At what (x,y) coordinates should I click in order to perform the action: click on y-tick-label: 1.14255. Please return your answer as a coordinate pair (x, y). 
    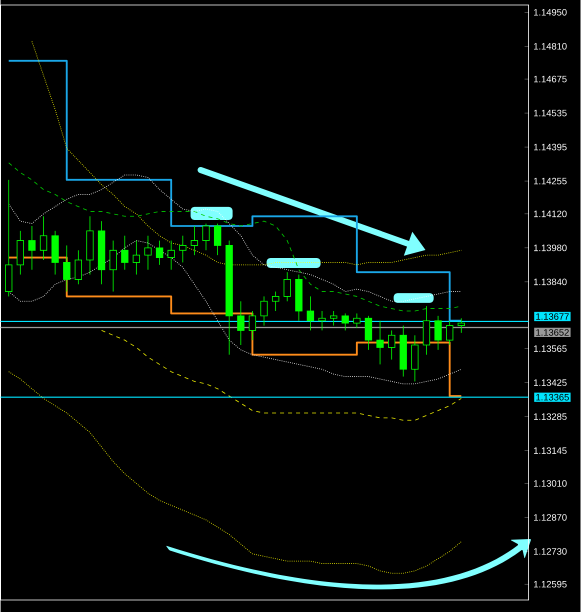
    Looking at the image, I should click on (550, 181).